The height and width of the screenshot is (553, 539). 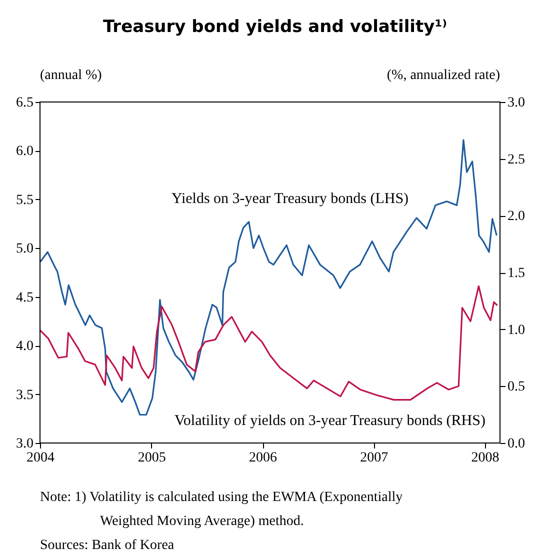 I want to click on series-label: Volatility of yields on 3-year Treasury bonds (RHS), so click(x=330, y=421).